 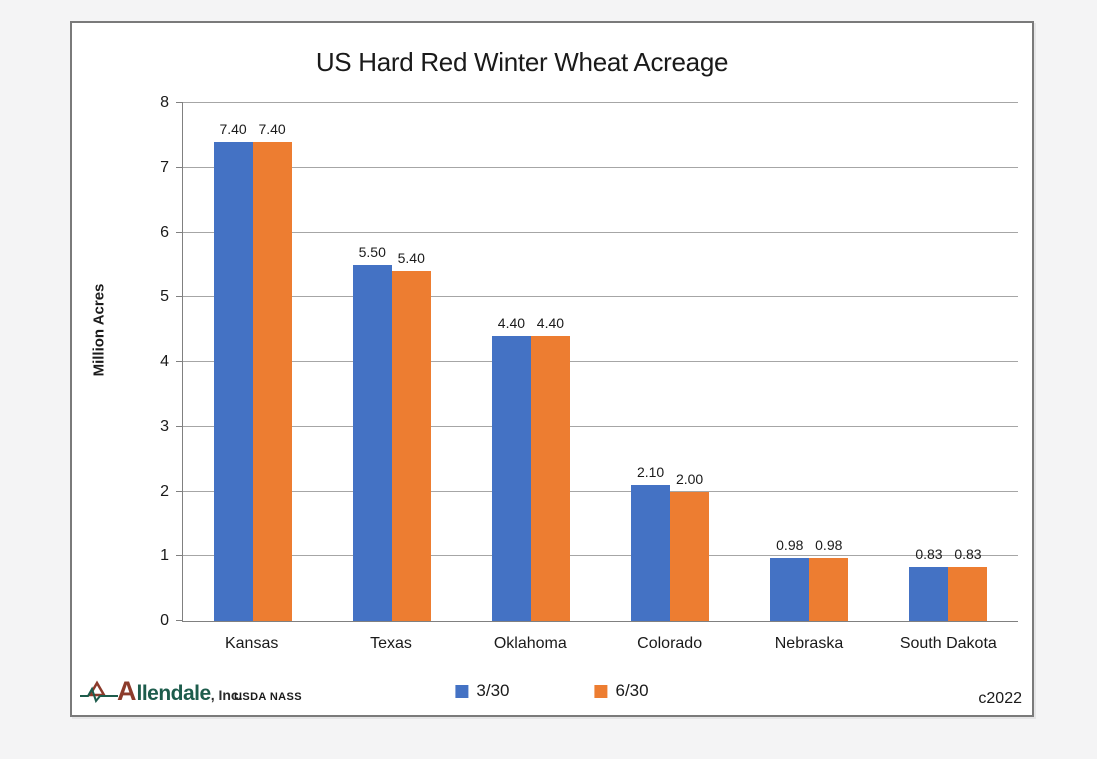 I want to click on category-label-nebraska: Nebraska, so click(x=809, y=643).